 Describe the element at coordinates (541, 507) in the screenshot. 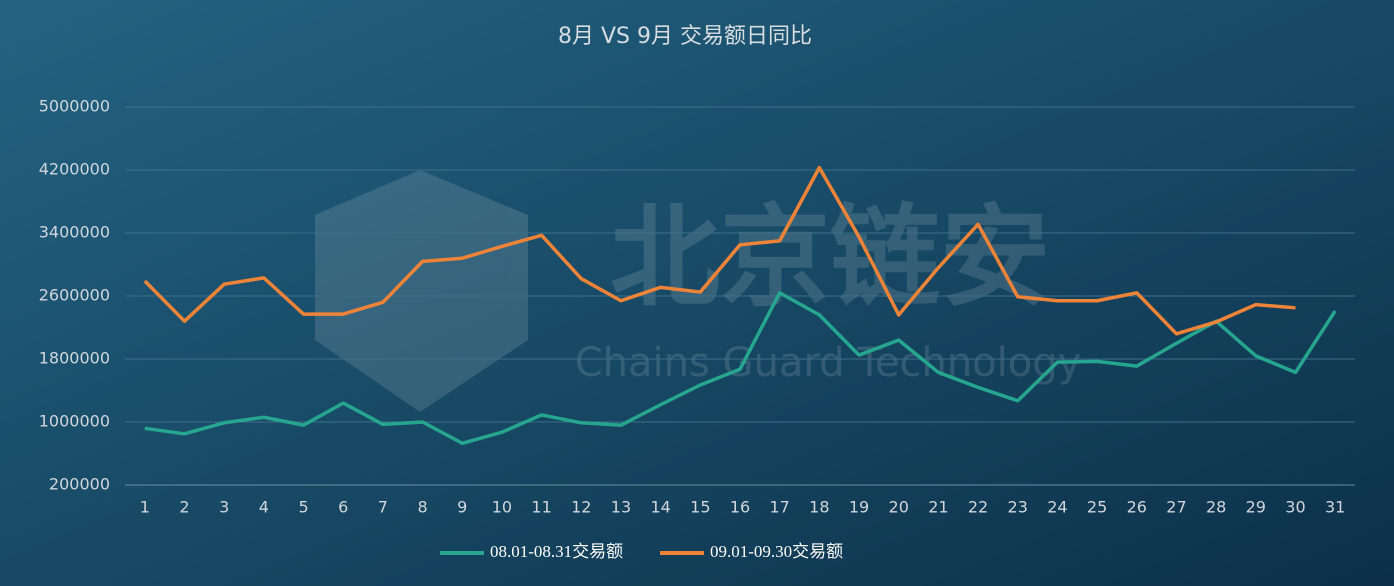

I see `x-tick-label: 11` at that location.